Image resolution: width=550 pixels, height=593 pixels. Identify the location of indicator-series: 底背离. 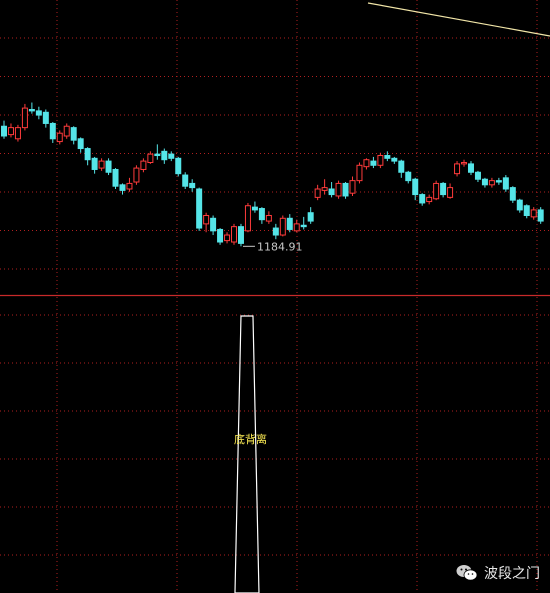
(250, 454).